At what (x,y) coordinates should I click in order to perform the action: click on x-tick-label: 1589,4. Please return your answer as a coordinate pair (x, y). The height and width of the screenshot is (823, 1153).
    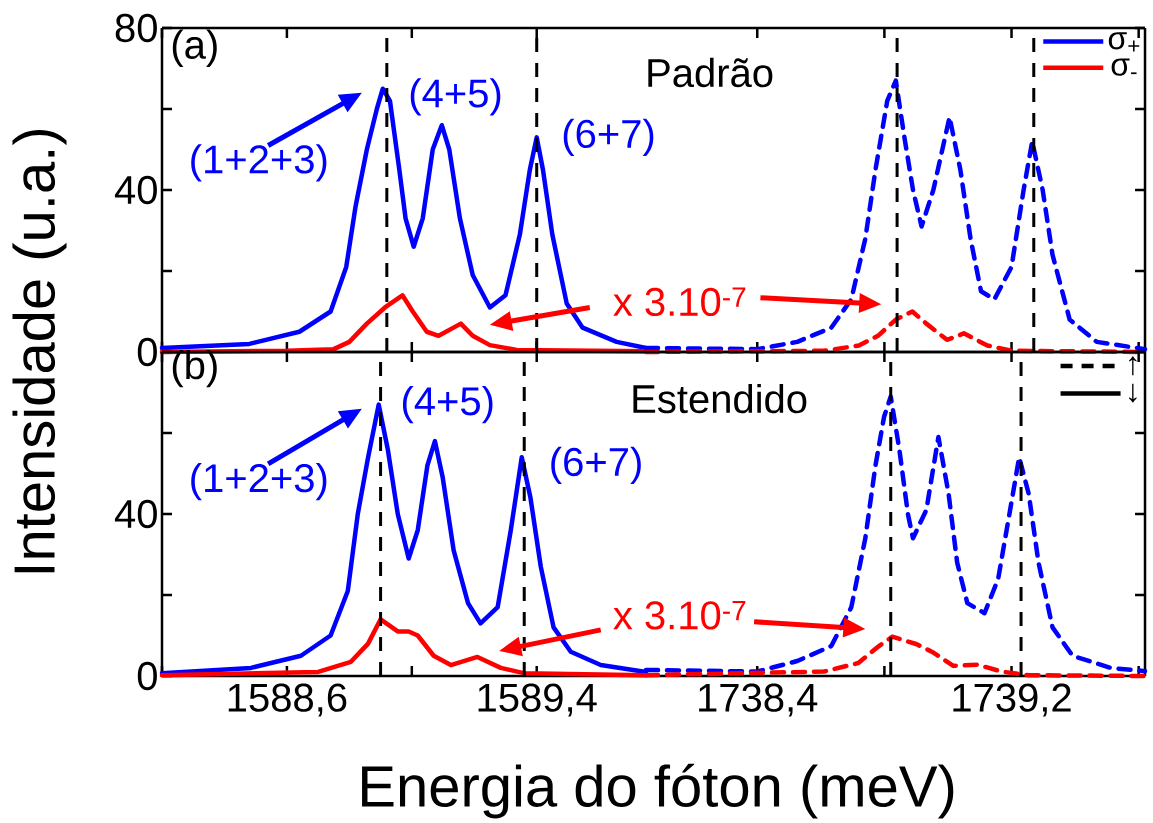
    Looking at the image, I should click on (537, 700).